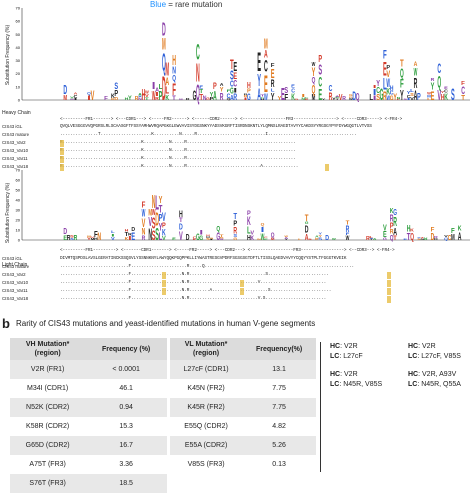 This screenshot has height=493, width=474. I want to click on heavy-logo-letter: H, so click(174, 60).